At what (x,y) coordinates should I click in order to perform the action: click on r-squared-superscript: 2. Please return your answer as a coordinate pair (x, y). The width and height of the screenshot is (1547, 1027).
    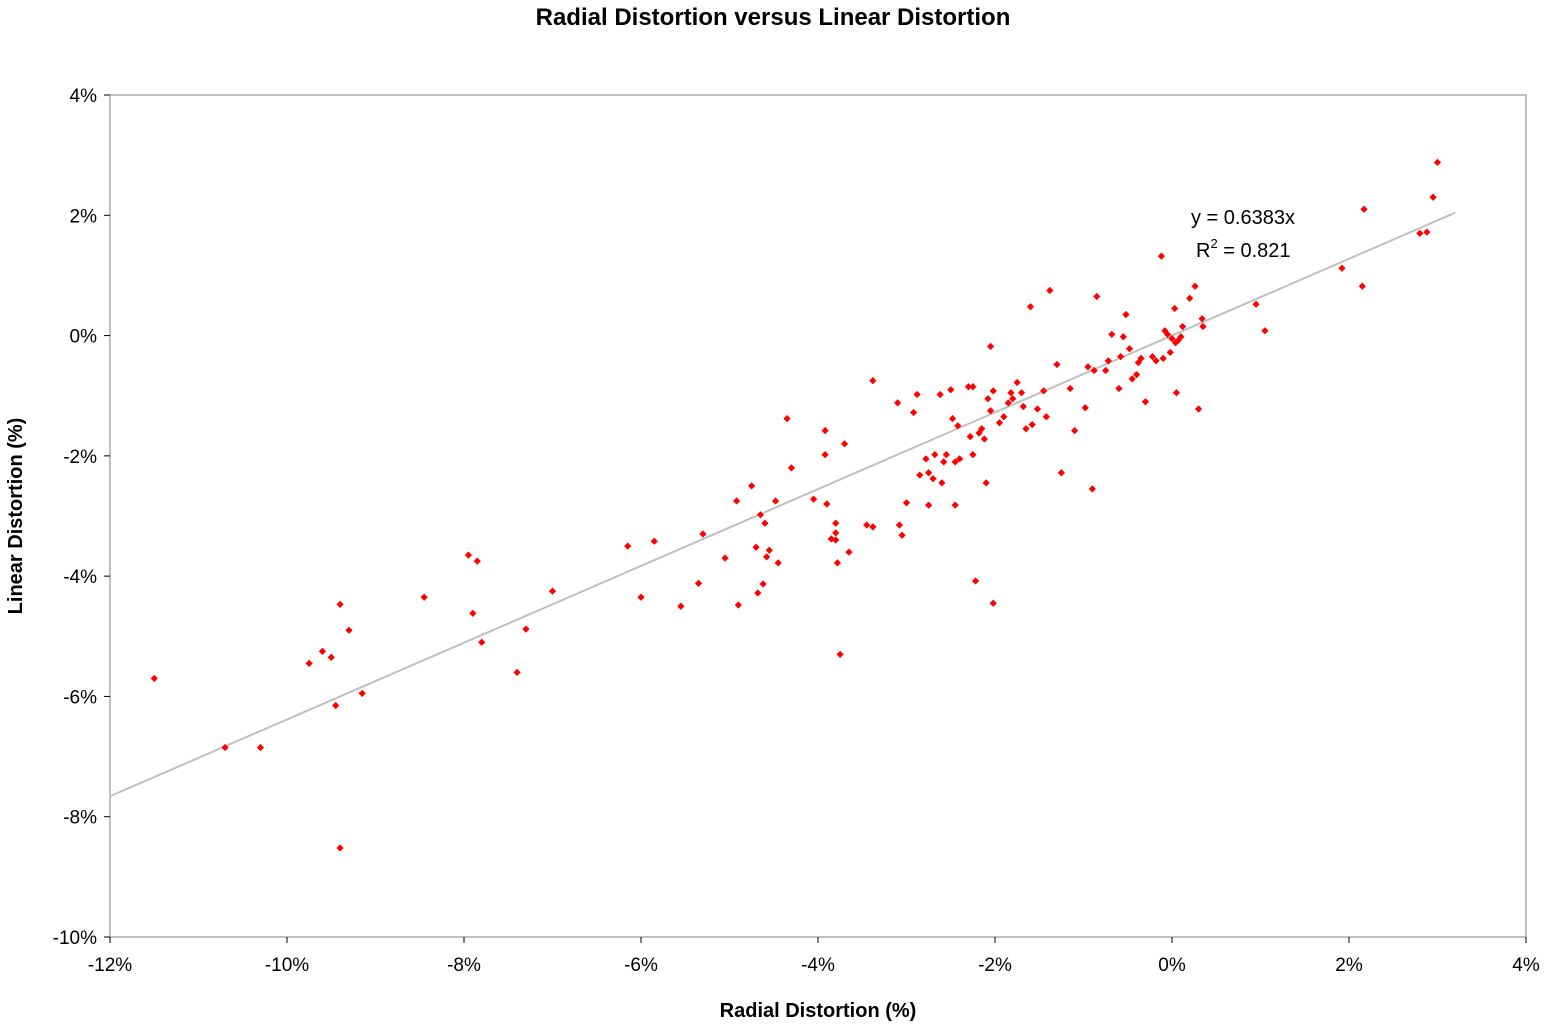
    Looking at the image, I should click on (1213, 243).